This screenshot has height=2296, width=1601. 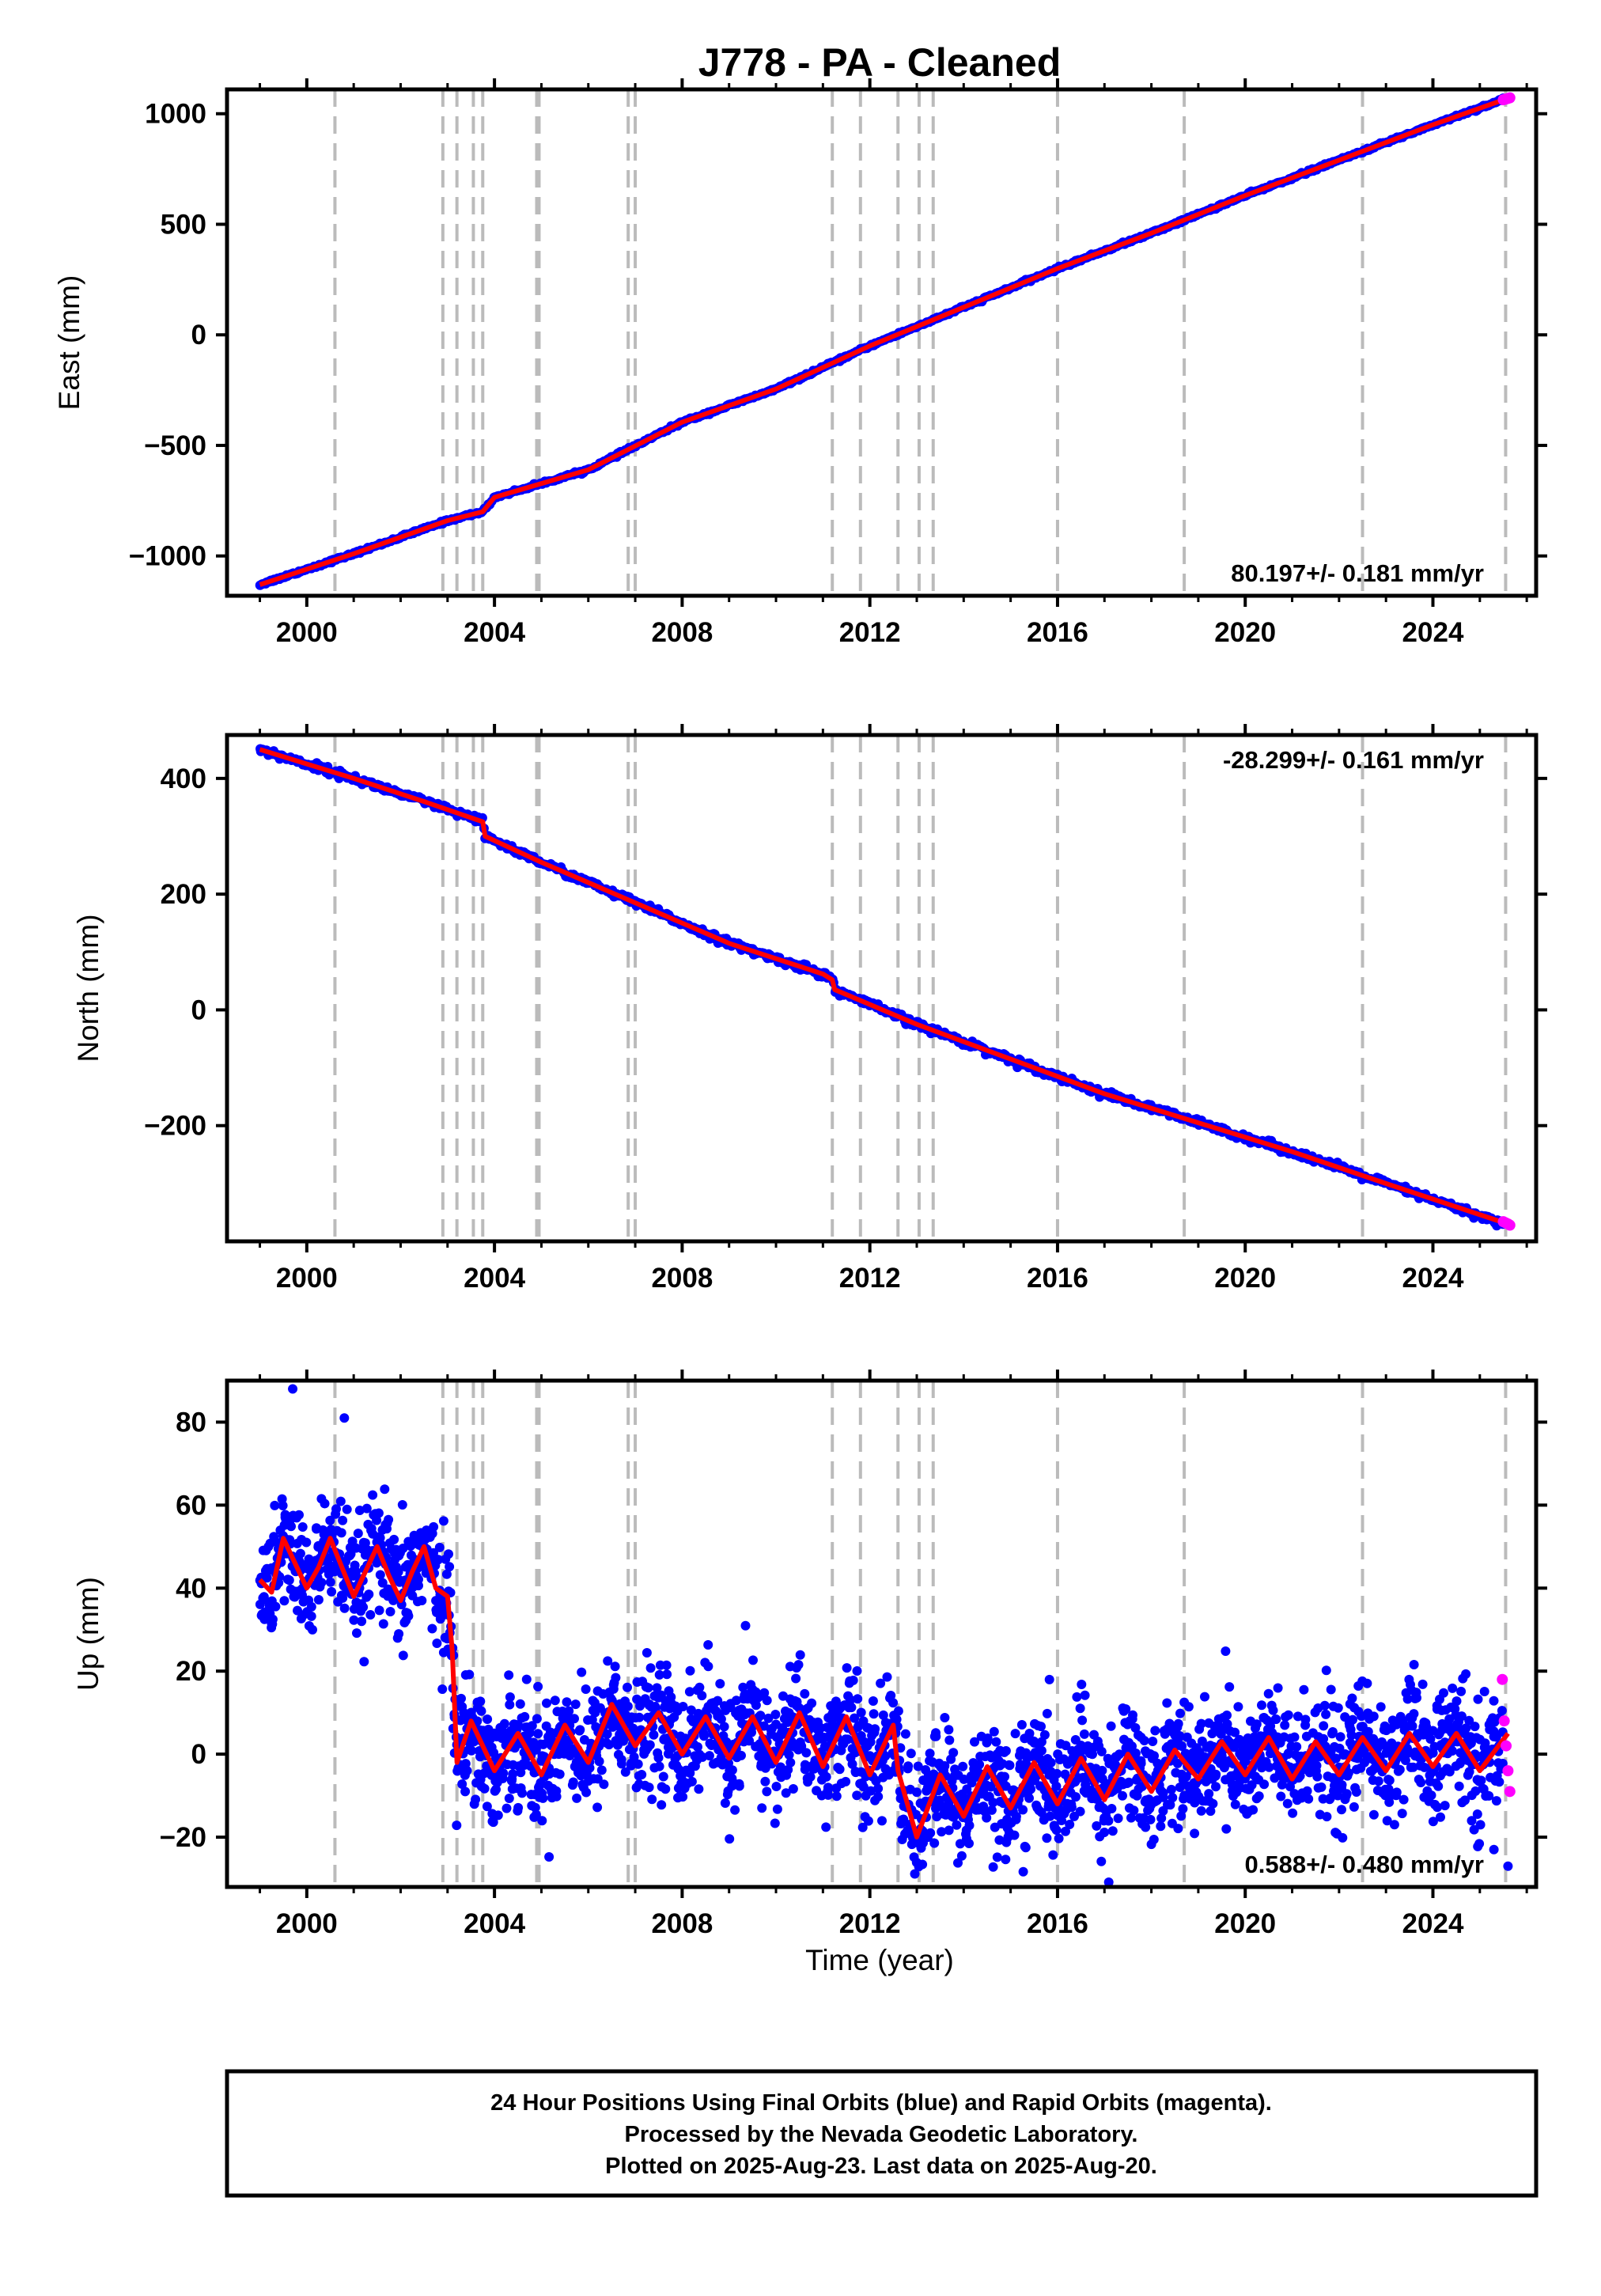 I want to click on north-y-axis: −200 0 200 400, so click(x=845, y=952).